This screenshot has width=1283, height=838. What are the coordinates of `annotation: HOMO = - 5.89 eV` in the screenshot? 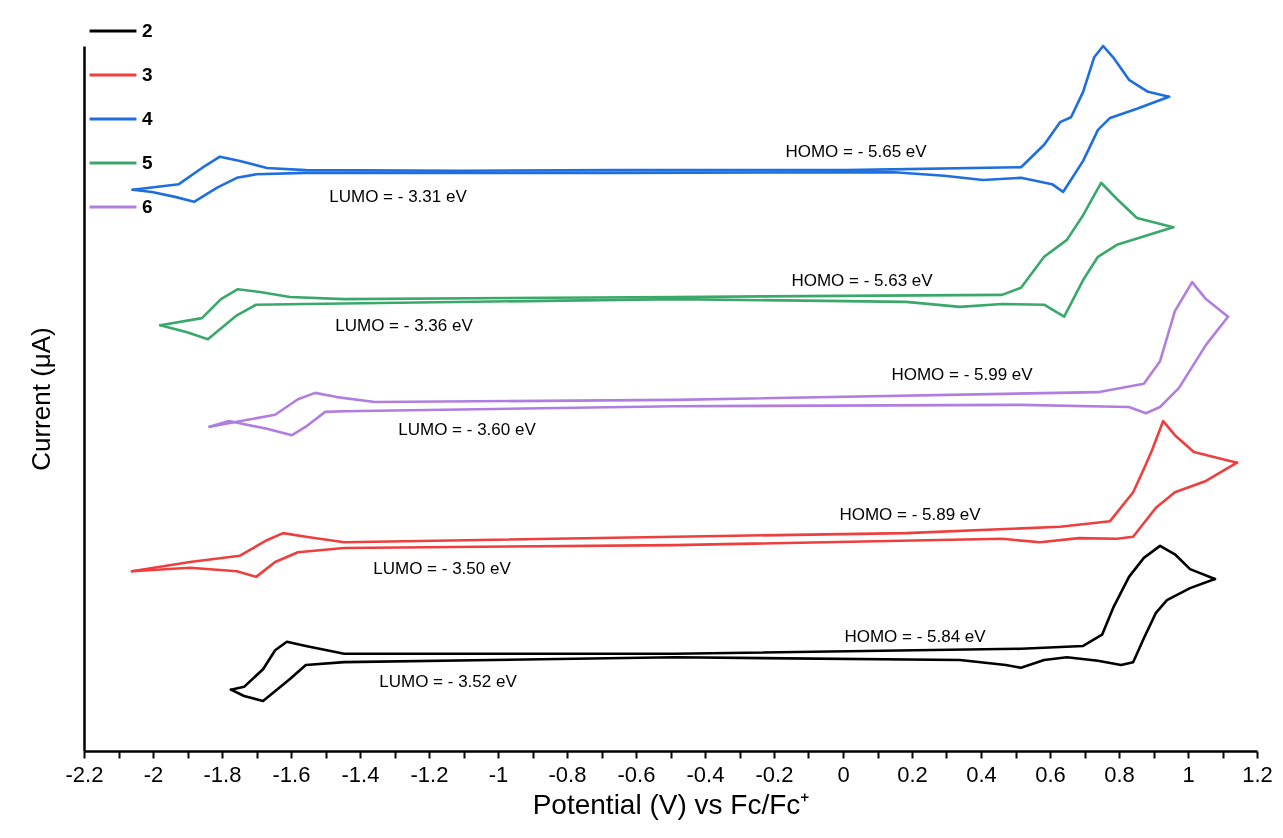 It's located at (910, 514).